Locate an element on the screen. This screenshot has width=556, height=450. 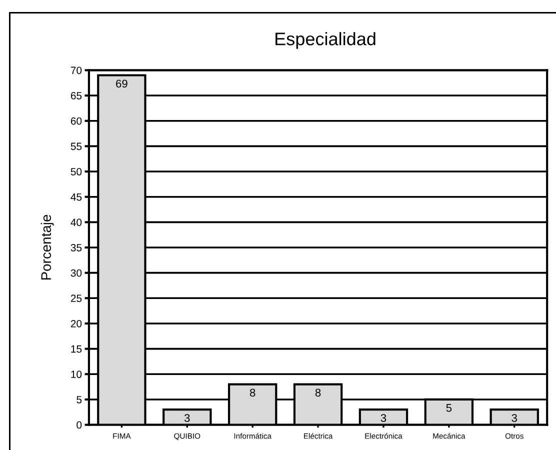
chart-title: Especialidad is located at coordinates (326, 40).